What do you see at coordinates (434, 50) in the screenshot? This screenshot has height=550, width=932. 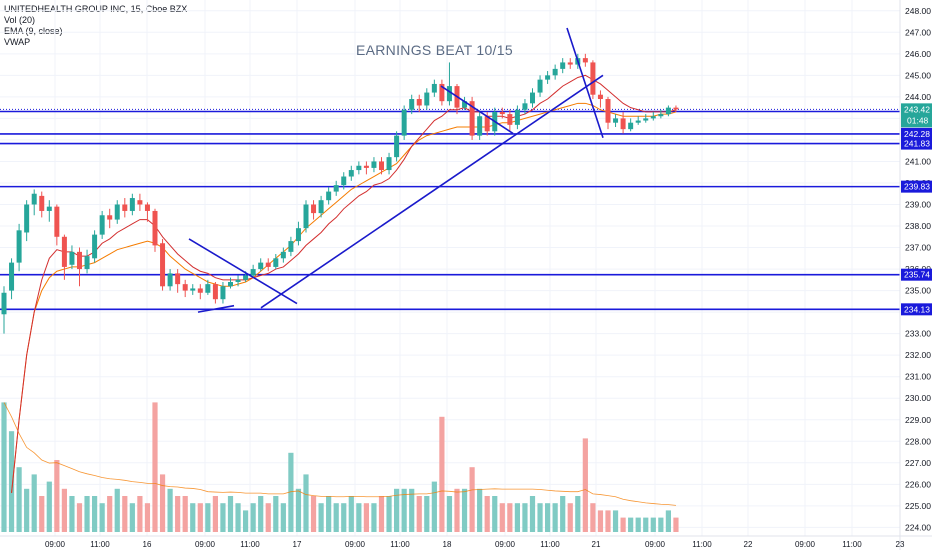 I see `annotation-text: EARNINGS BEAT 10/15` at bounding box center [434, 50].